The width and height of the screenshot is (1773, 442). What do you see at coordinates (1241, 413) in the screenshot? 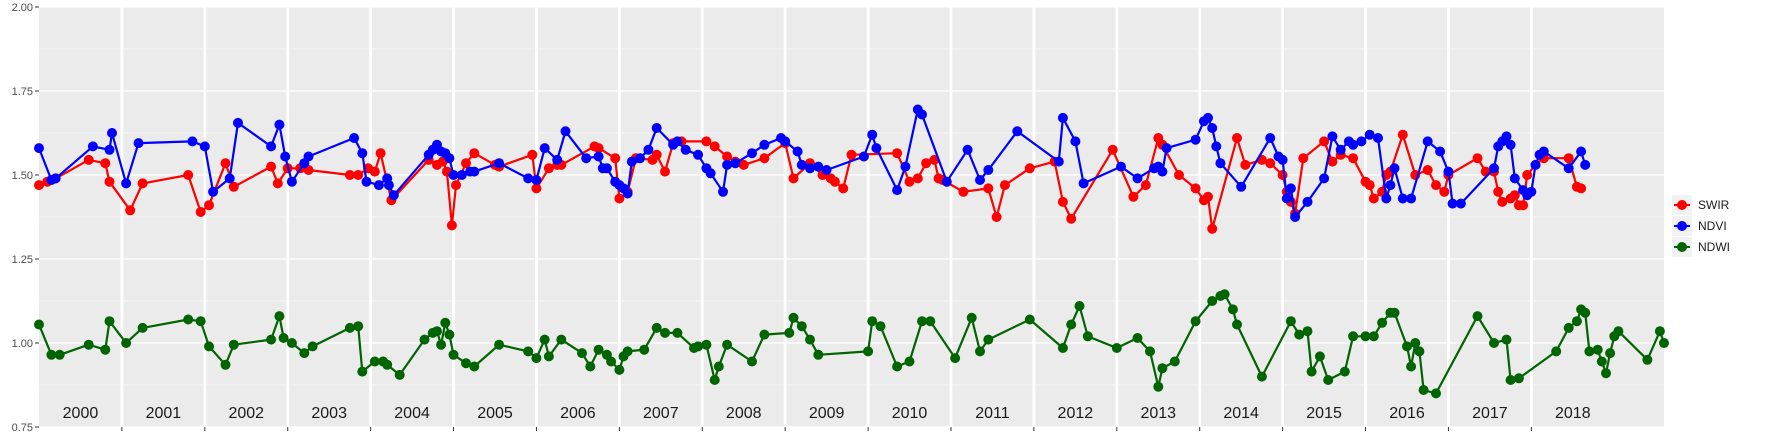
I see `year-label: 2014` at bounding box center [1241, 413].